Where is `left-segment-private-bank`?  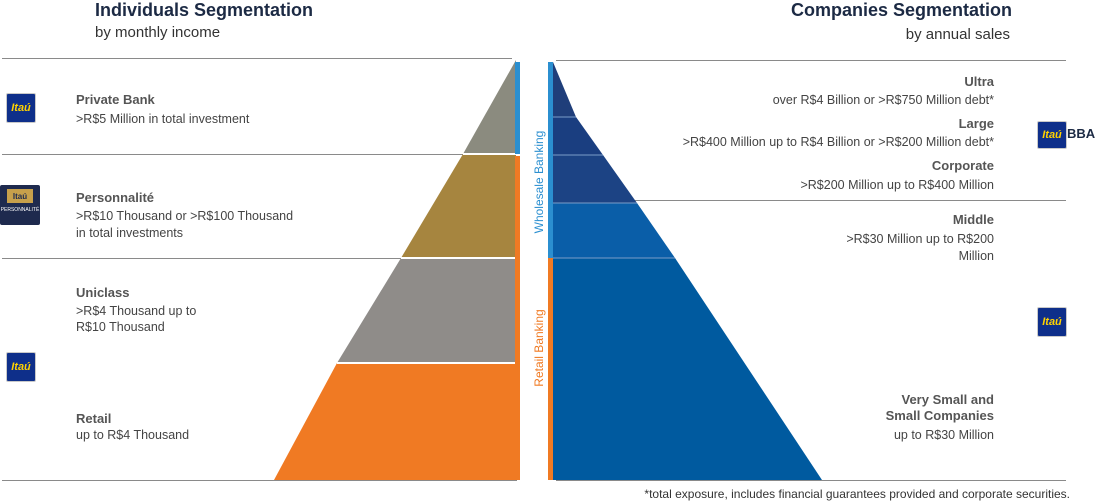
left-segment-private-bank is located at coordinates (489, 107).